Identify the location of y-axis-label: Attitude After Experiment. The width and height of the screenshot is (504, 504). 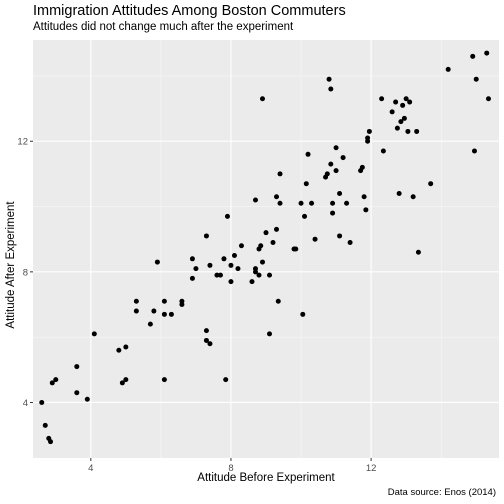
(11, 265).